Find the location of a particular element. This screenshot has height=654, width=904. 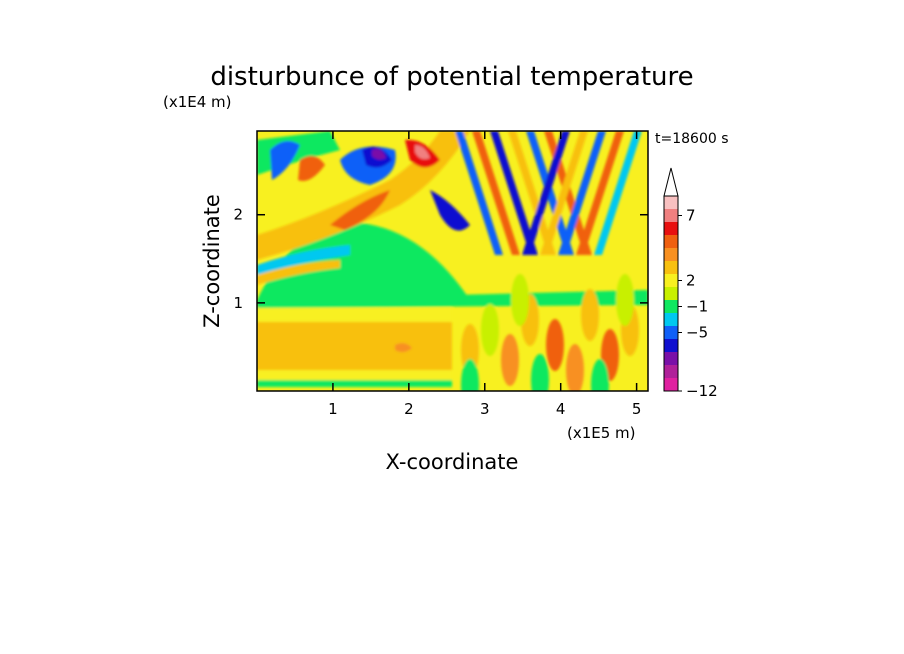

colorbar-extend-arrow is located at coordinates (671, 182).